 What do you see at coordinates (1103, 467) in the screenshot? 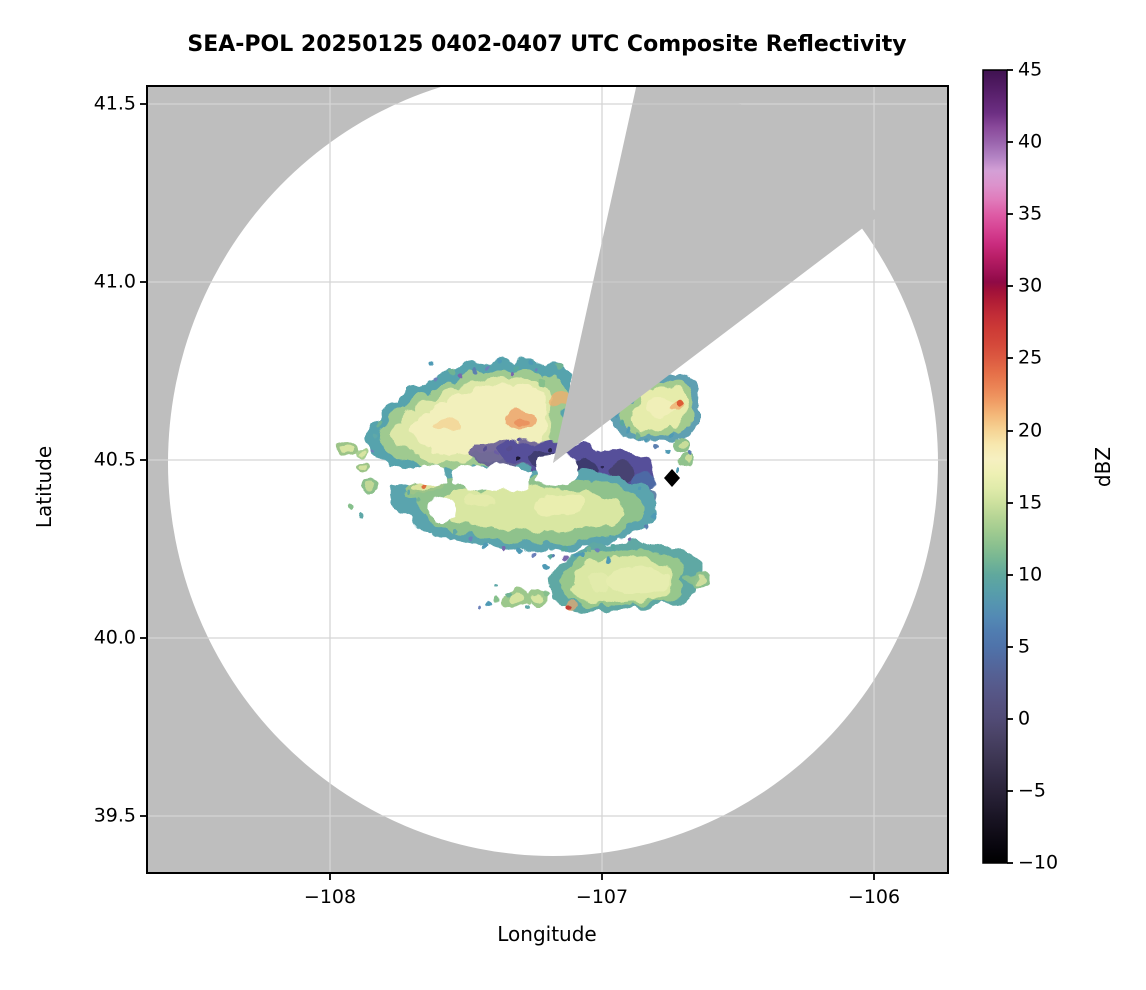
I see `colorbar-label: dBZ` at bounding box center [1103, 467].